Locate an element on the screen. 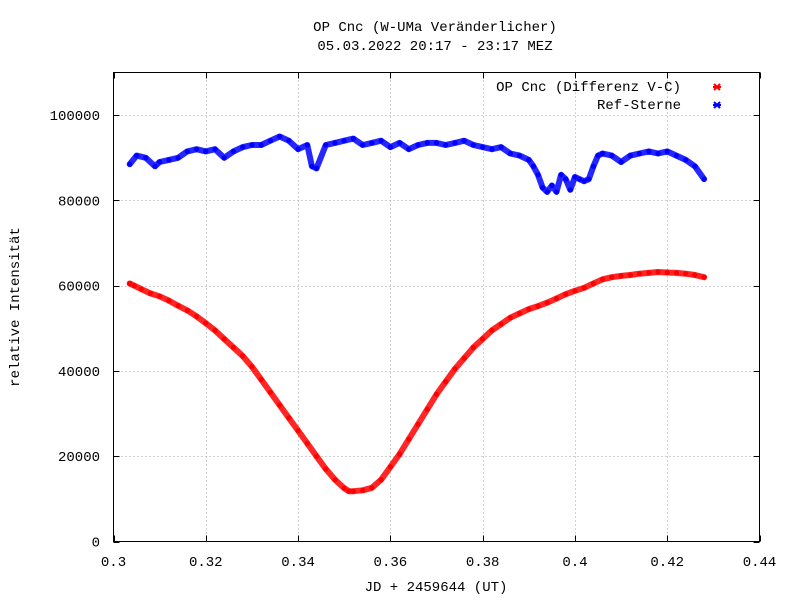 The height and width of the screenshot is (600, 800). x-tick-labels: 0.3 0.32 0.34 0.36 0.38 0.4 0.42 0.44 is located at coordinates (438, 563).